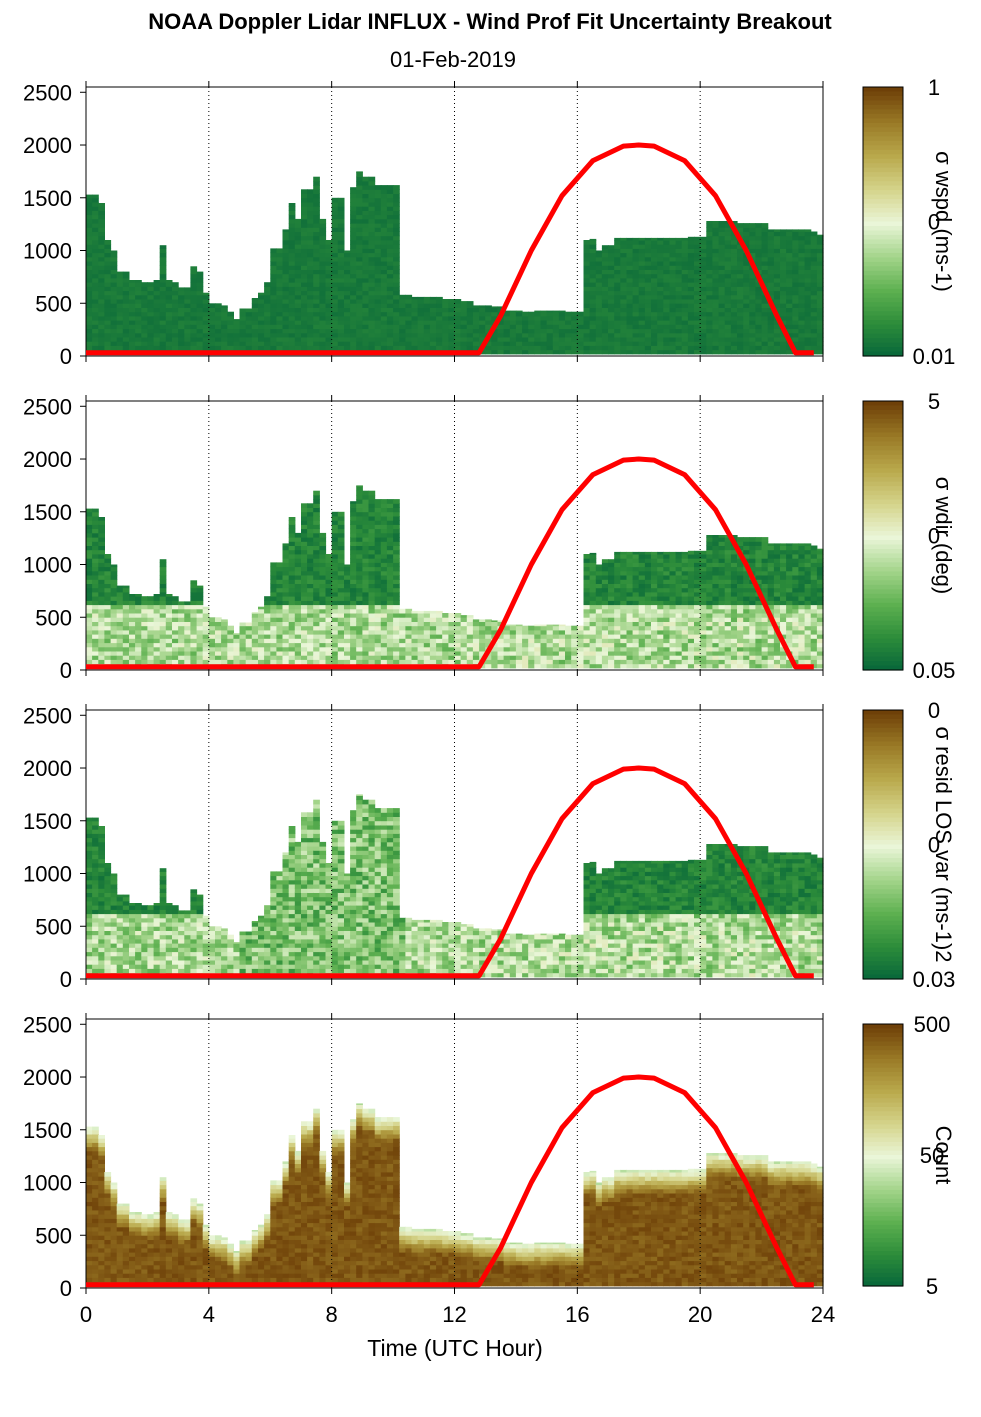  What do you see at coordinates (455, 576) in the screenshot?
I see `heatmap-cells` at bounding box center [455, 576].